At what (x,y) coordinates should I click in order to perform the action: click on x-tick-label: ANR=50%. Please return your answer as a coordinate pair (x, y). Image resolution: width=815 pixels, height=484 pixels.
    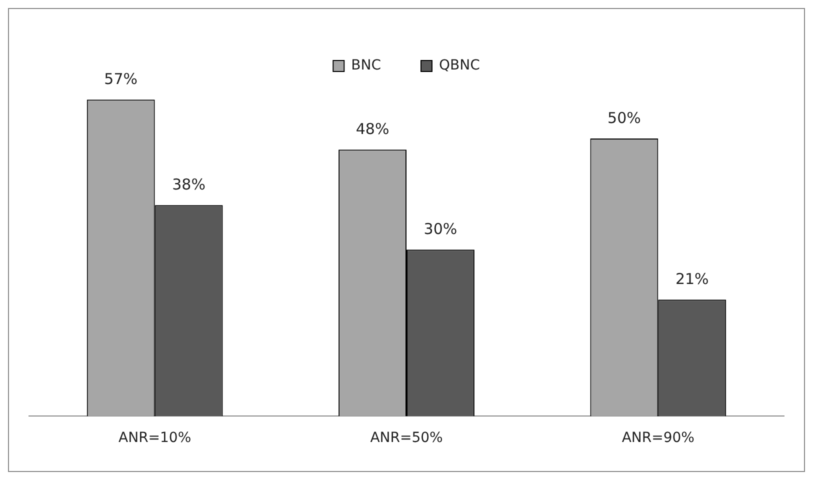
    Looking at the image, I should click on (406, 438).